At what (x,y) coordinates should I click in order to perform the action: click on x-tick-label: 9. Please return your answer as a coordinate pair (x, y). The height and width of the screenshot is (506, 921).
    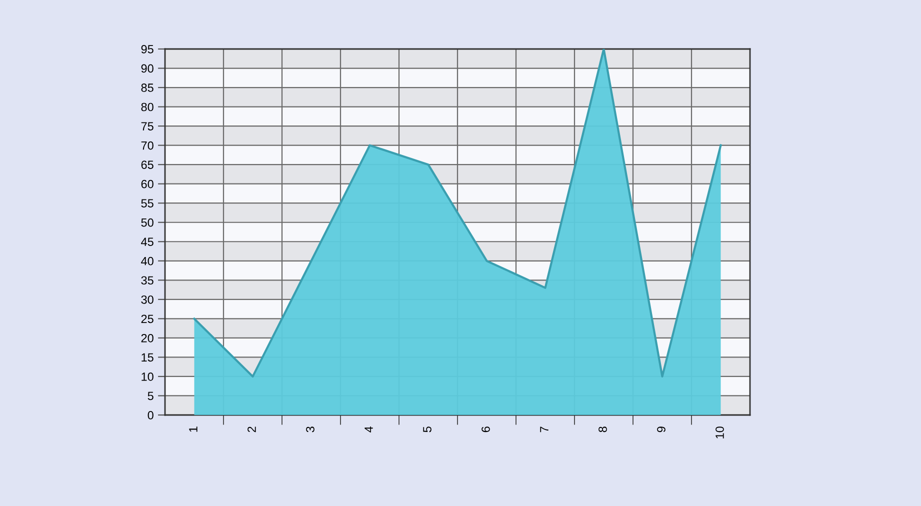
    Looking at the image, I should click on (661, 429).